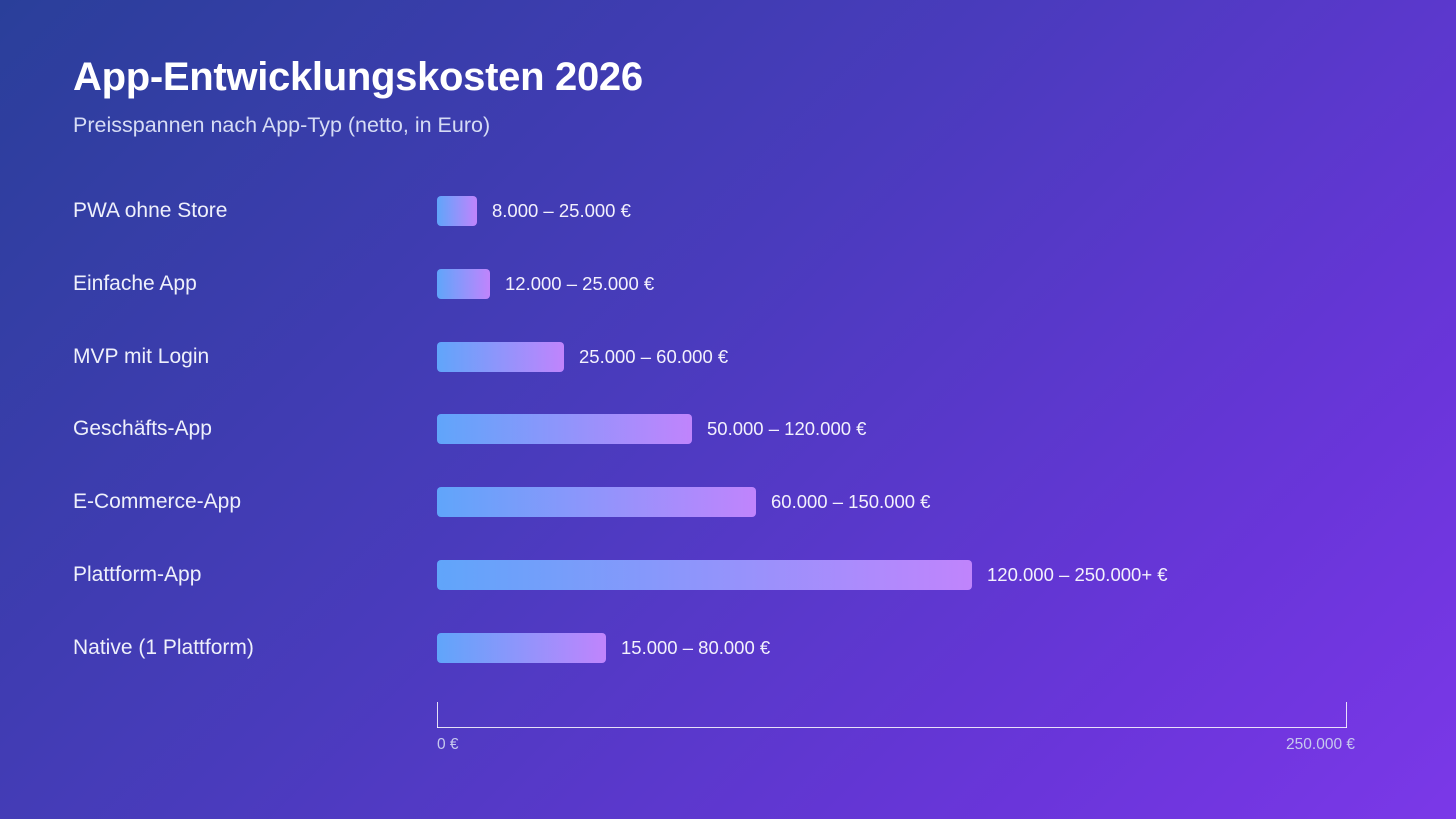  Describe the element at coordinates (448, 744) in the screenshot. I see `x-axis-tick-label-min: 0 €` at that location.